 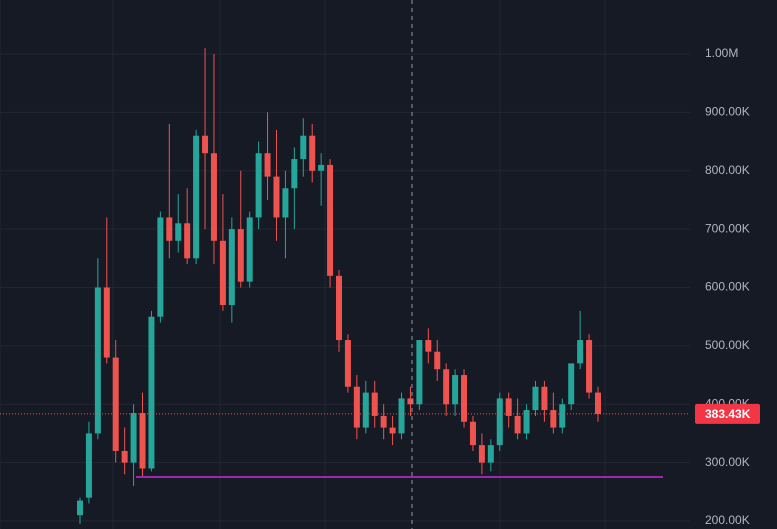 I want to click on y-tick-label: 200.00K, so click(x=727, y=520).